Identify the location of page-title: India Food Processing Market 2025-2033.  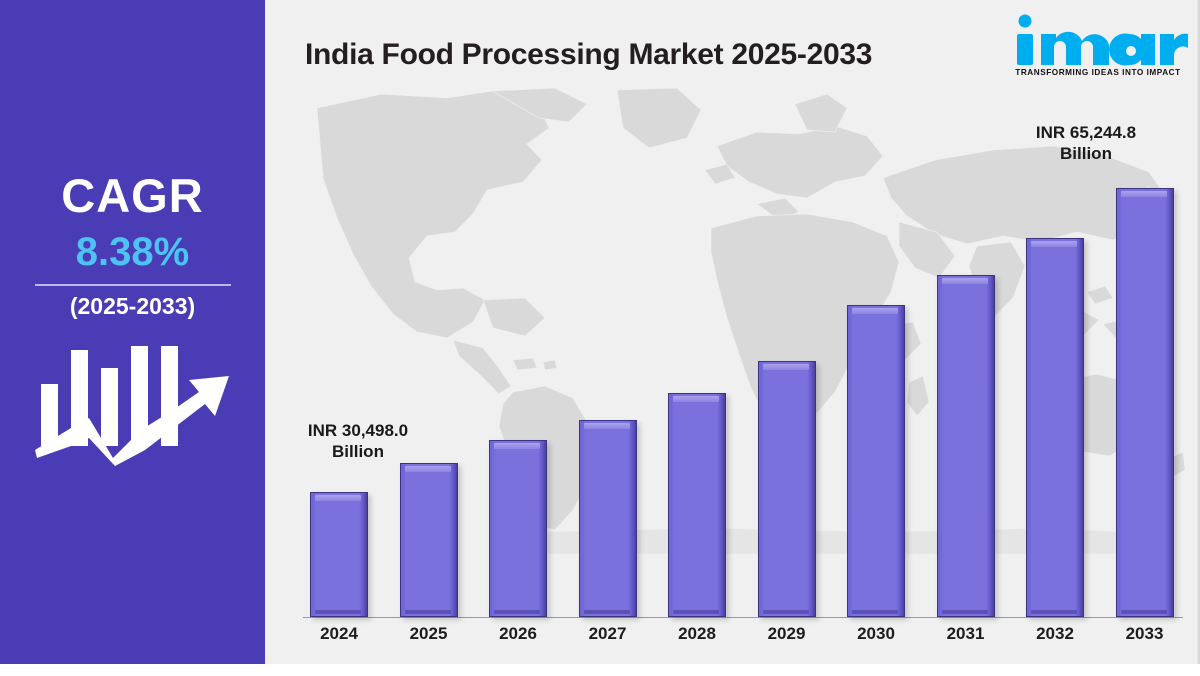
(589, 54).